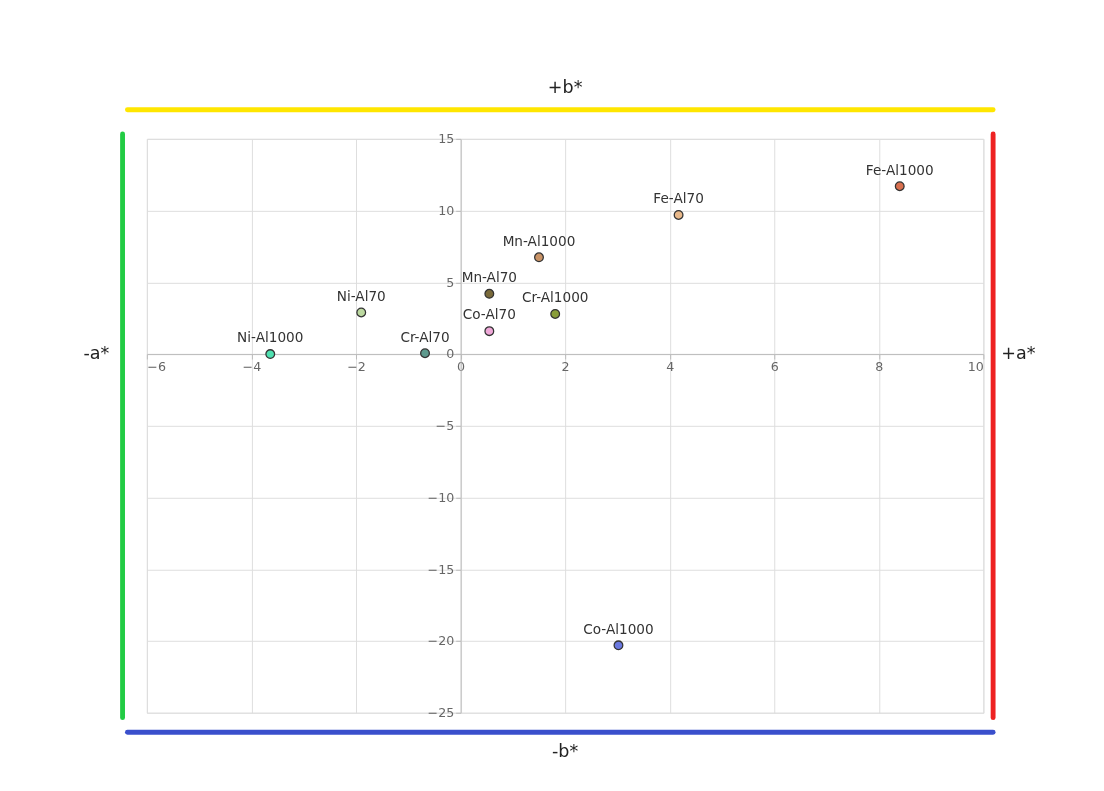 This screenshot has width=1104, height=791. I want to click on x-tick-label: 4, so click(670, 367).